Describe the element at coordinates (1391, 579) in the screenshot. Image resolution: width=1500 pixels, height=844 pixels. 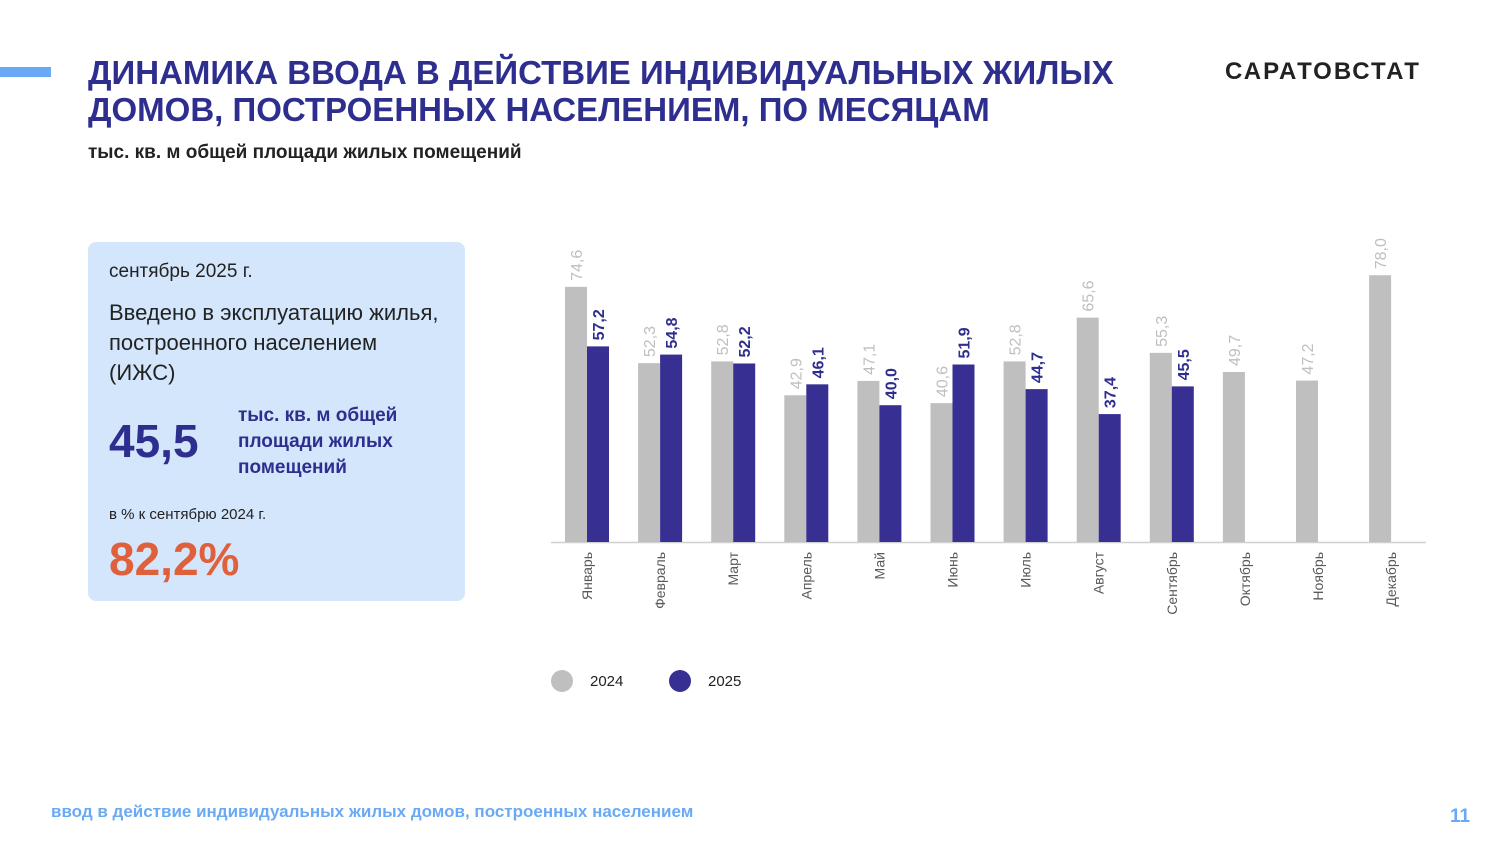
I see `x-tick-label: Декабрь` at that location.